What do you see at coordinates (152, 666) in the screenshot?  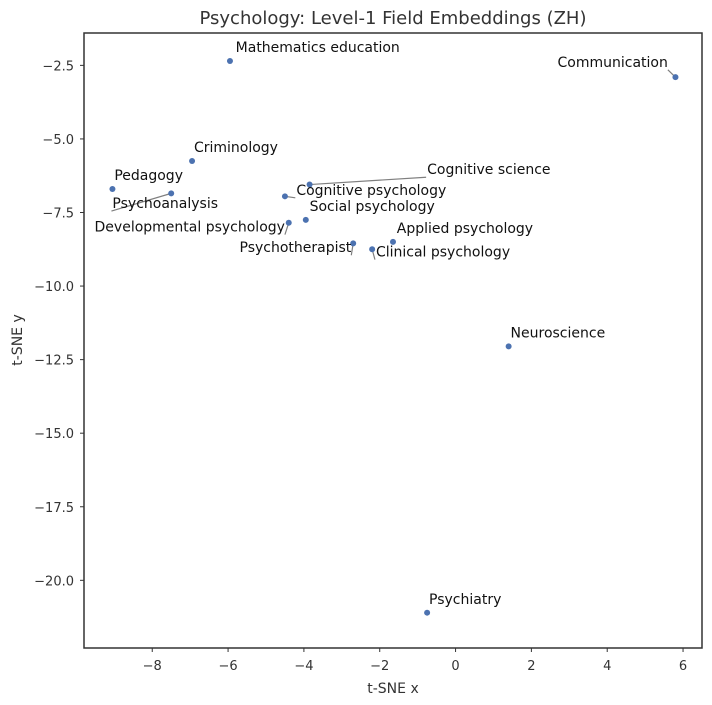 I see `x-tick-label: −8` at bounding box center [152, 666].